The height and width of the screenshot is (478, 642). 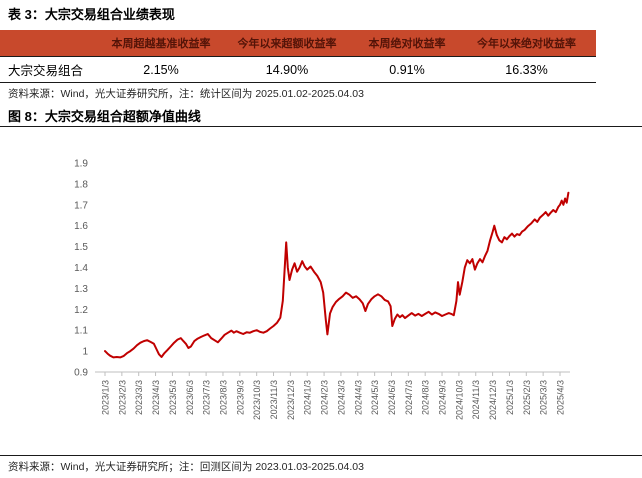 I want to click on y-axis-tick-label: 1.2, so click(x=81, y=310).